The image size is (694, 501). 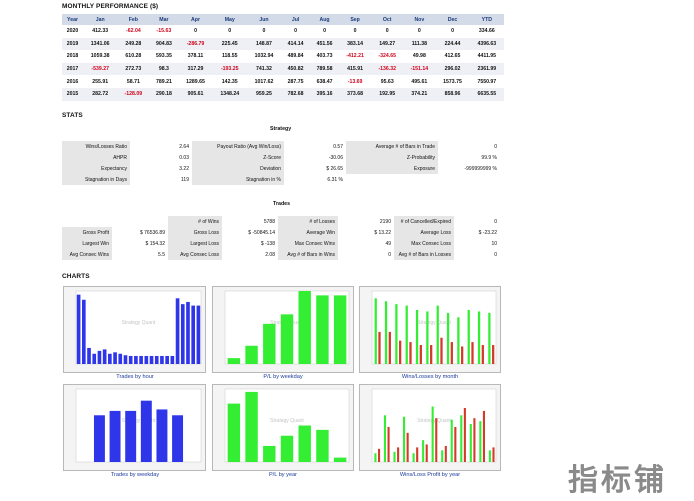 What do you see at coordinates (387, 44) in the screenshot?
I see `value-cell: 149.27` at bounding box center [387, 44].